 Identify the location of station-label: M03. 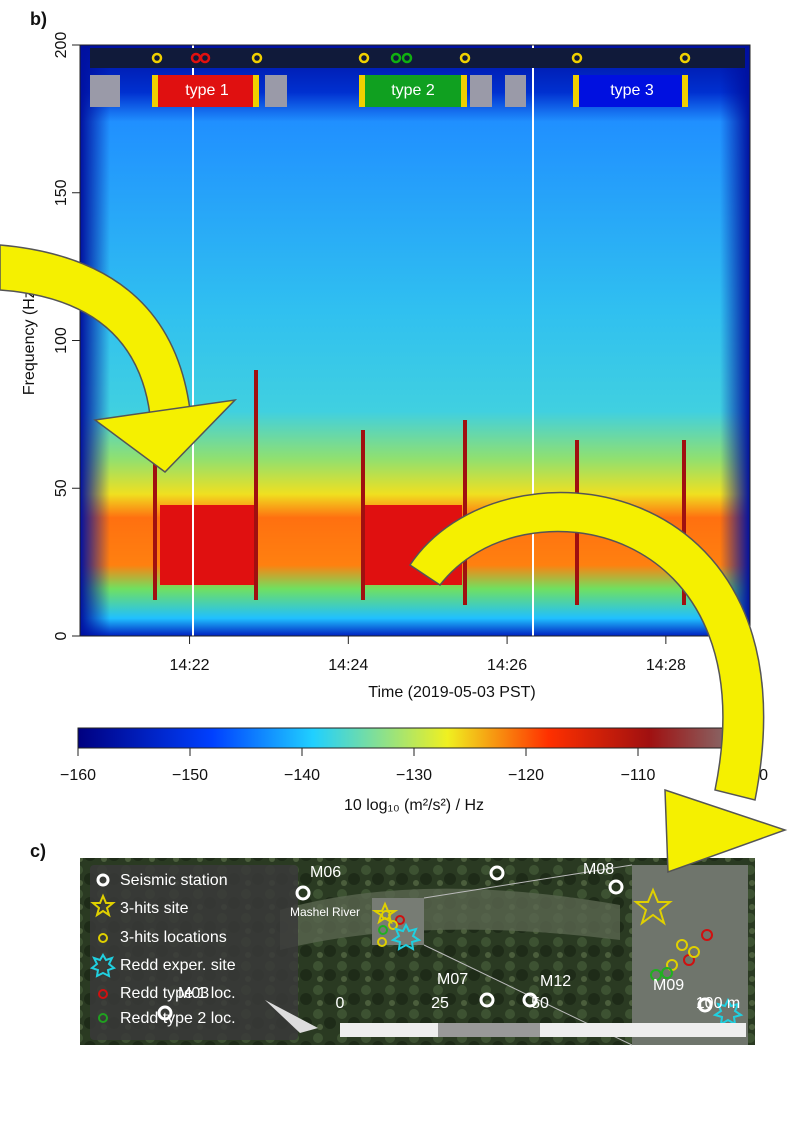
(193, 993).